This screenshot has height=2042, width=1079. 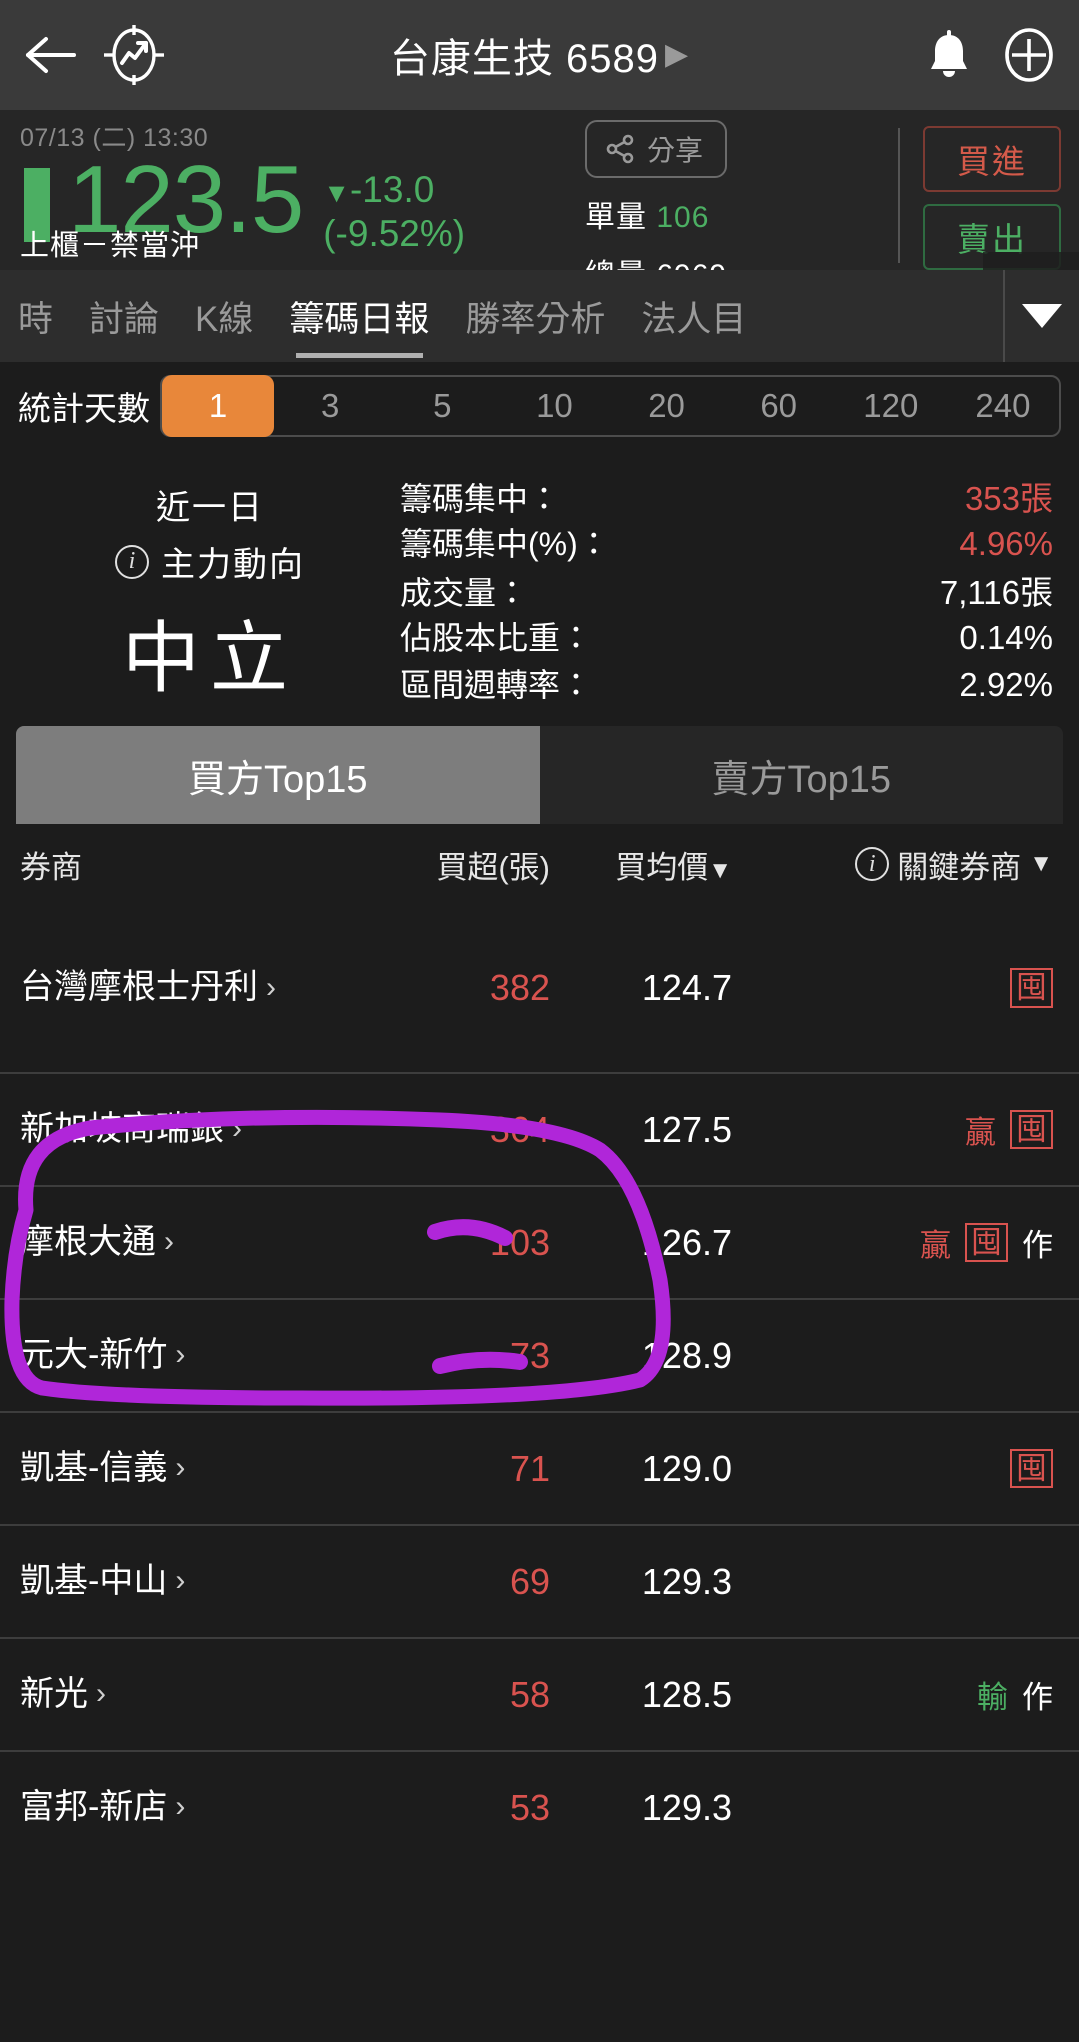 What do you see at coordinates (1037, 1245) in the screenshot?
I see `tag-operate: 作` at bounding box center [1037, 1245].